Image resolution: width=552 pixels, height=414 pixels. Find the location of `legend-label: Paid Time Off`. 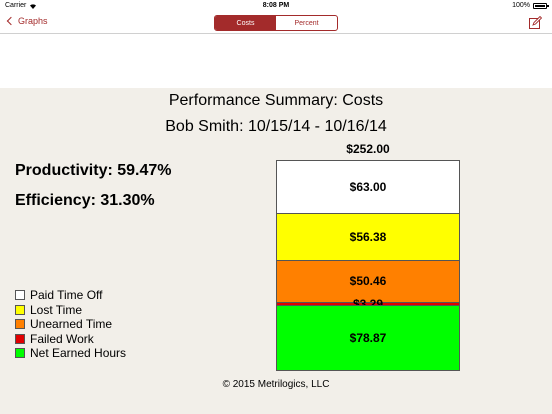

legend-label: Paid Time Off is located at coordinates (66, 295).